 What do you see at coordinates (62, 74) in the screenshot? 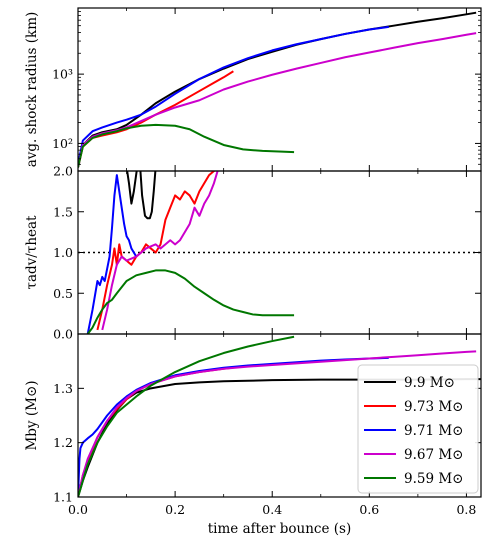
I see `y-tick-label: 10³` at bounding box center [62, 74].